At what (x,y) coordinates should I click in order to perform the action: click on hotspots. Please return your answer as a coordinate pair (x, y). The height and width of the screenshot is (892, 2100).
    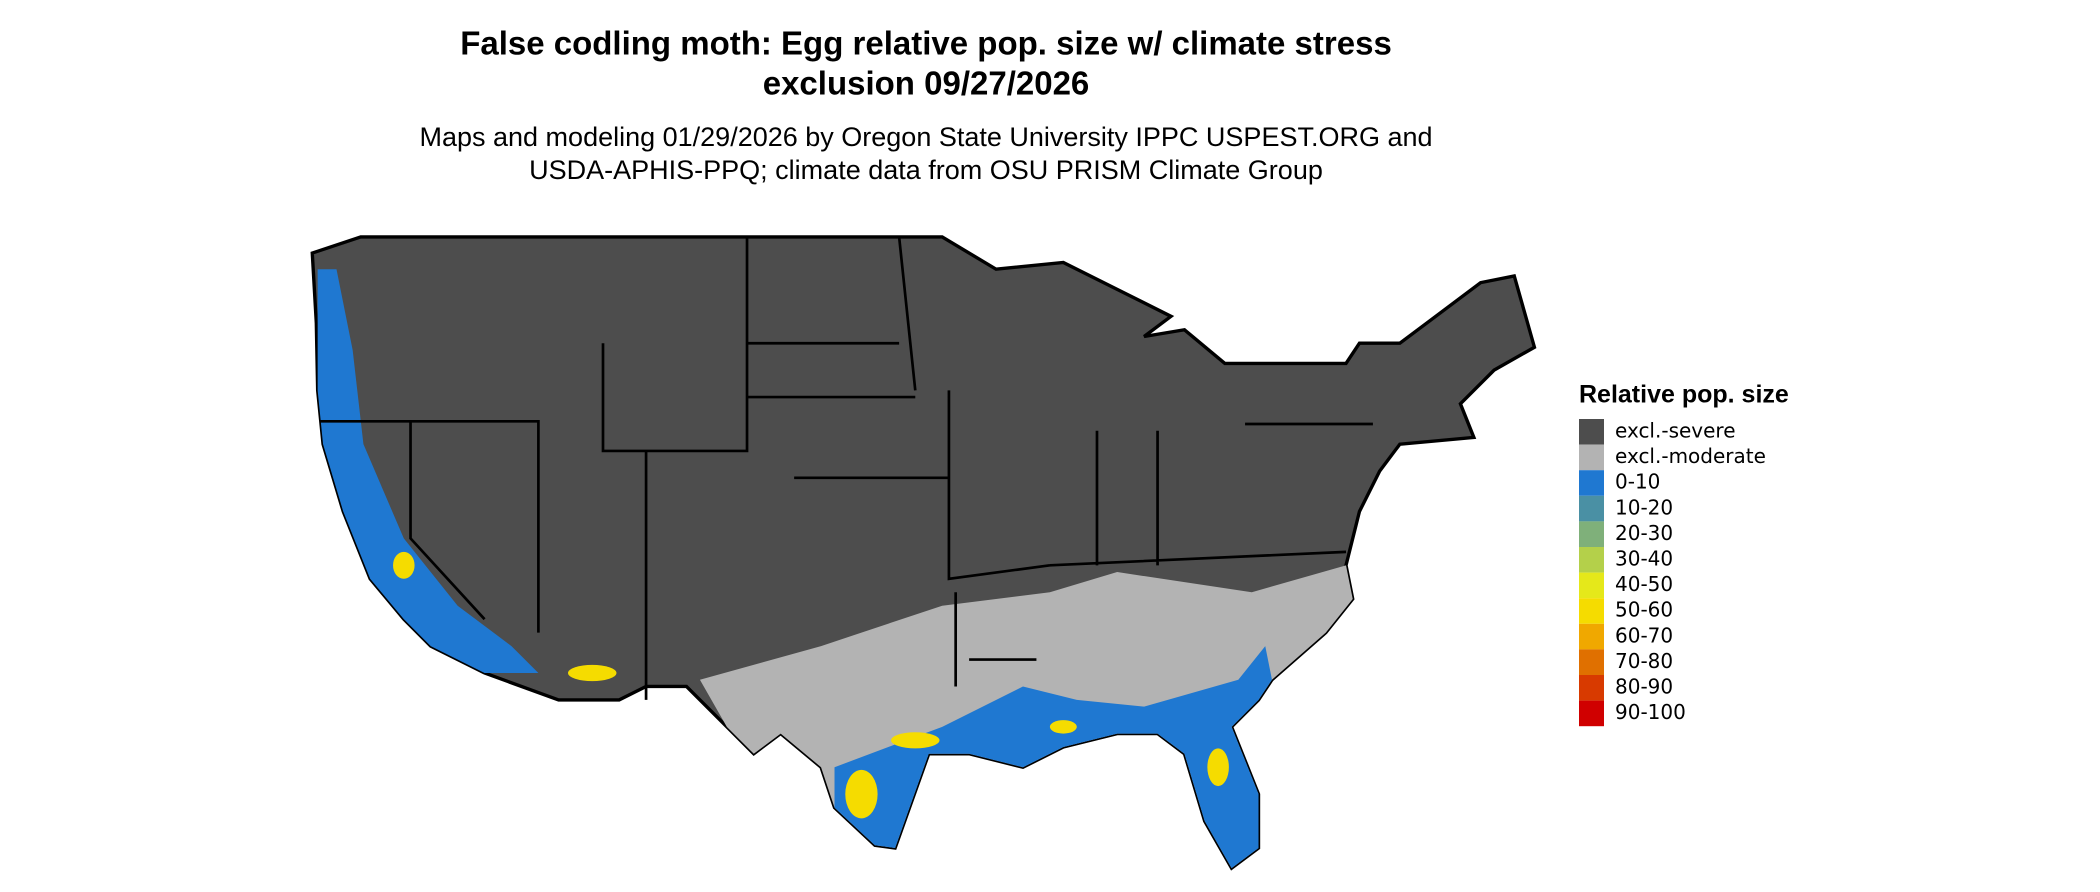
    Looking at the image, I should click on (811, 685).